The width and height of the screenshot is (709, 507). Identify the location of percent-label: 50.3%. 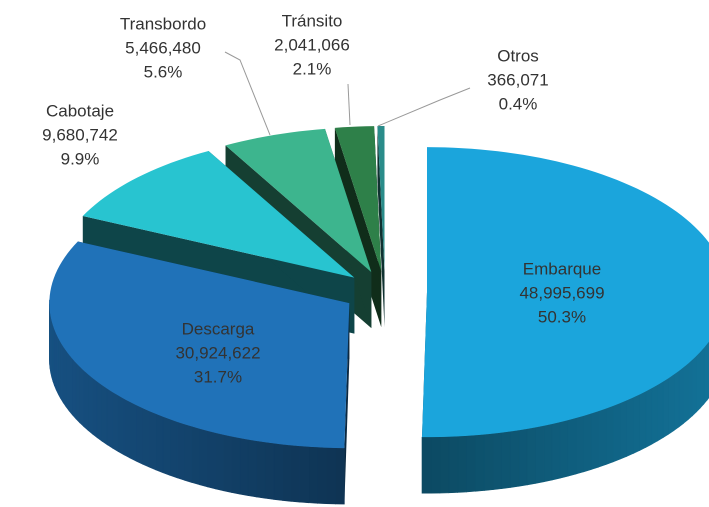
(562, 316).